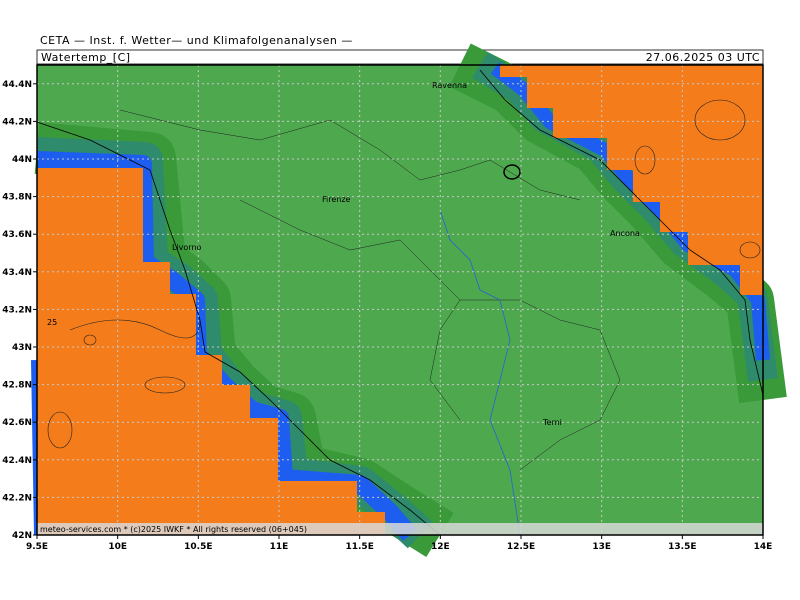  I want to click on x-tick-label: 11E, so click(279, 547).